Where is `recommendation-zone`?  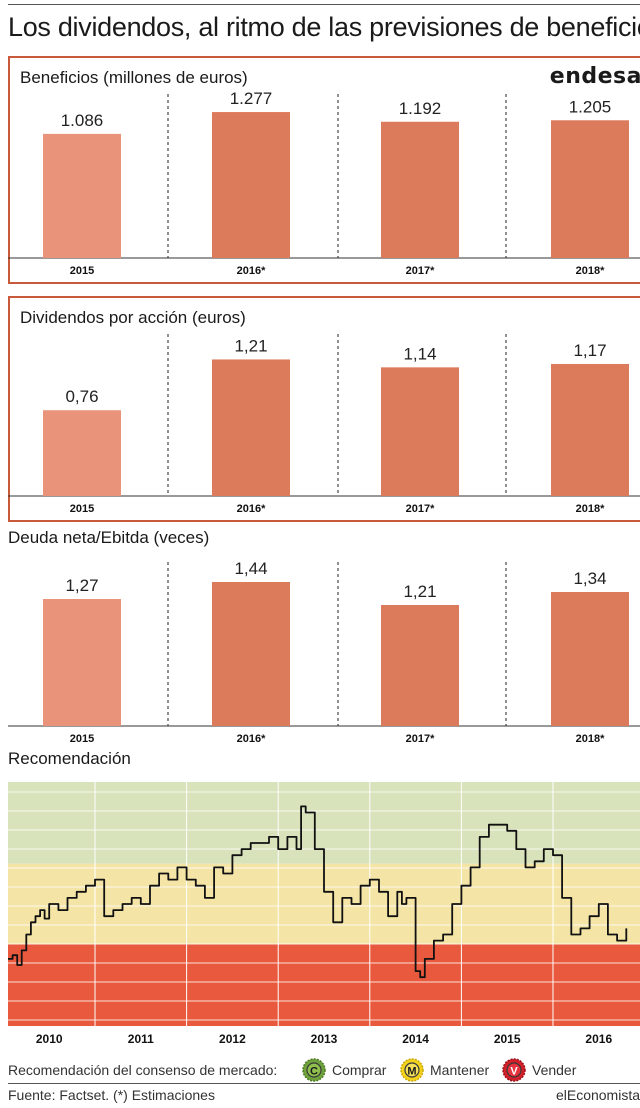
recommendation-zone is located at coordinates (324, 985).